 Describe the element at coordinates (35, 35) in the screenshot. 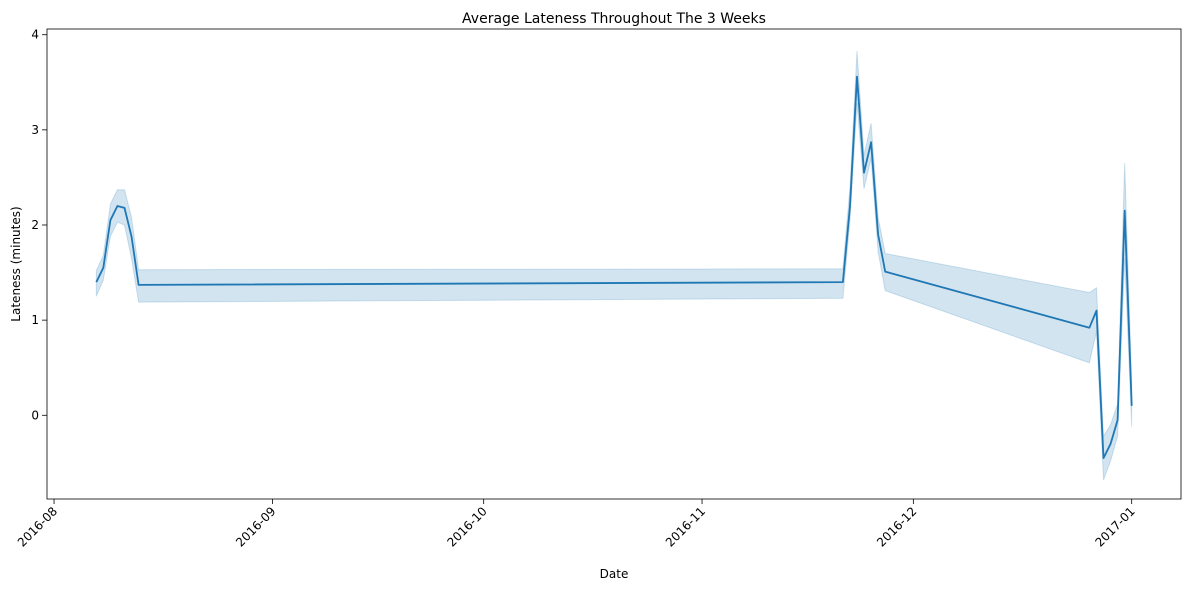

I see `y-tick-label: 4` at that location.